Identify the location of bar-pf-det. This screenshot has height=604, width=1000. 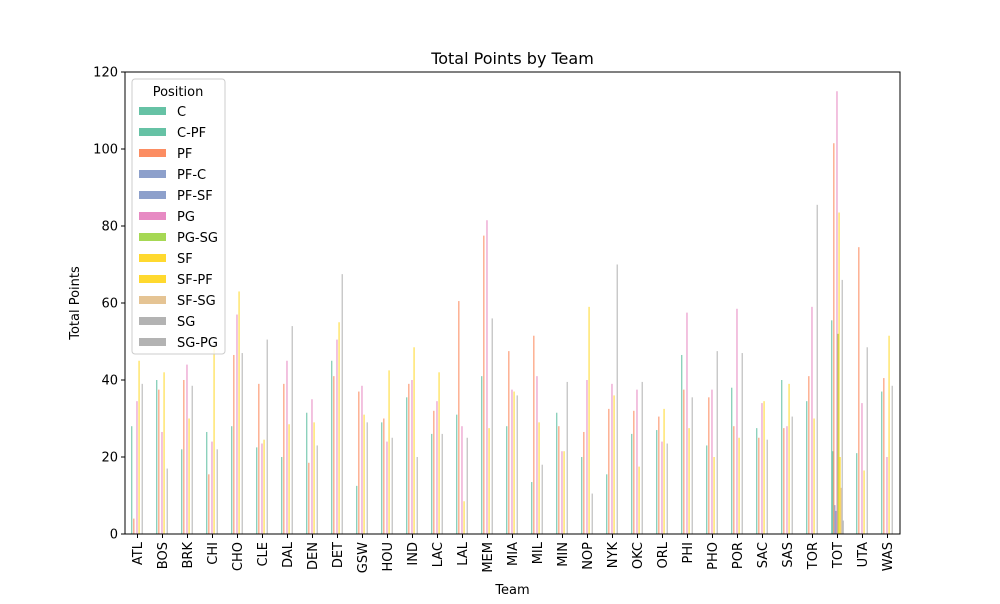
(334, 455).